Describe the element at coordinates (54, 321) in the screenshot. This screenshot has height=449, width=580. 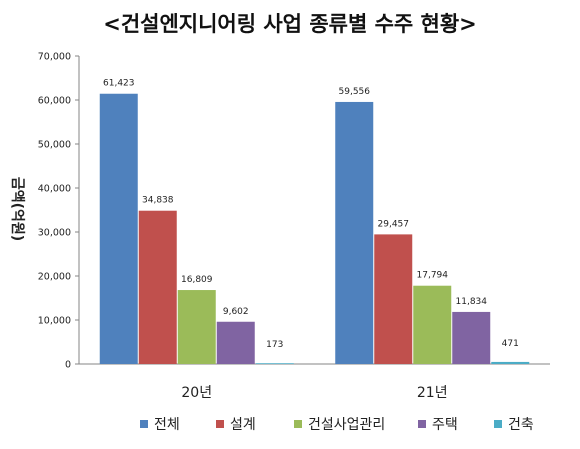
I see `y-tick-label: 10,000` at that location.